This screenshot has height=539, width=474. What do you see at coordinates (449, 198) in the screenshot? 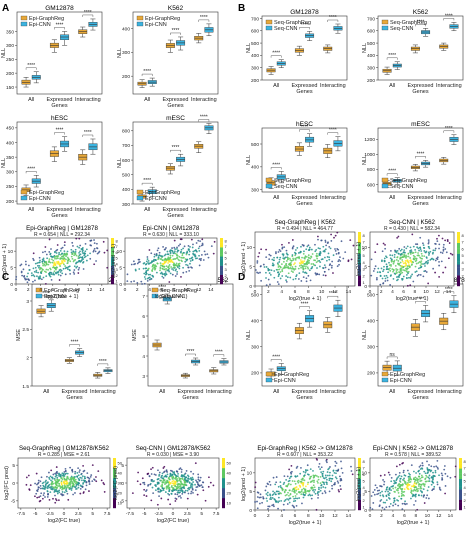
I see `x-tick-label: Interacting` at bounding box center [449, 198].